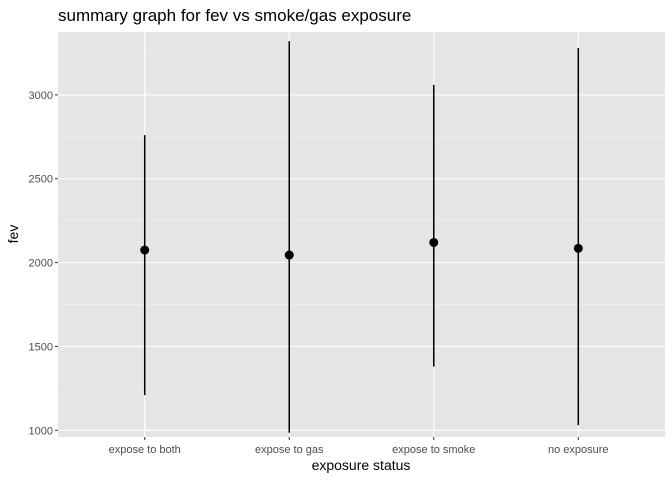 This screenshot has width=672, height=480. What do you see at coordinates (361, 465) in the screenshot?
I see `x-axis-title: exposure status` at bounding box center [361, 465].